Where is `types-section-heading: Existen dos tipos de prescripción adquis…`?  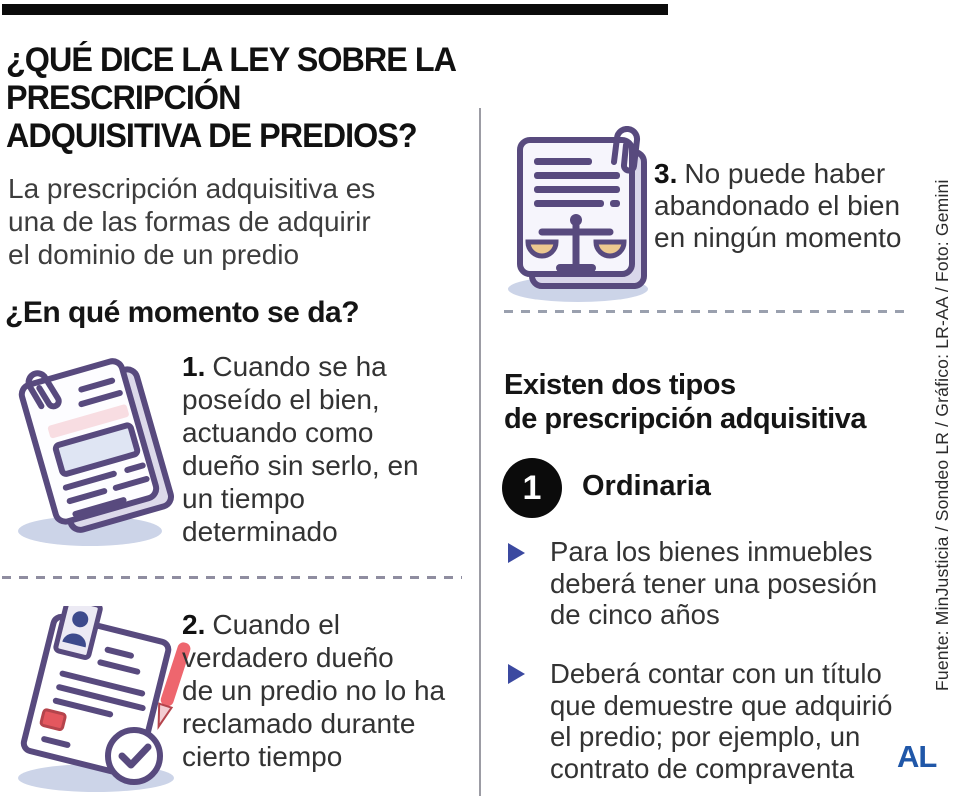 types-section-heading: Existen dos tipos de prescripción adquis… is located at coordinates (685, 402).